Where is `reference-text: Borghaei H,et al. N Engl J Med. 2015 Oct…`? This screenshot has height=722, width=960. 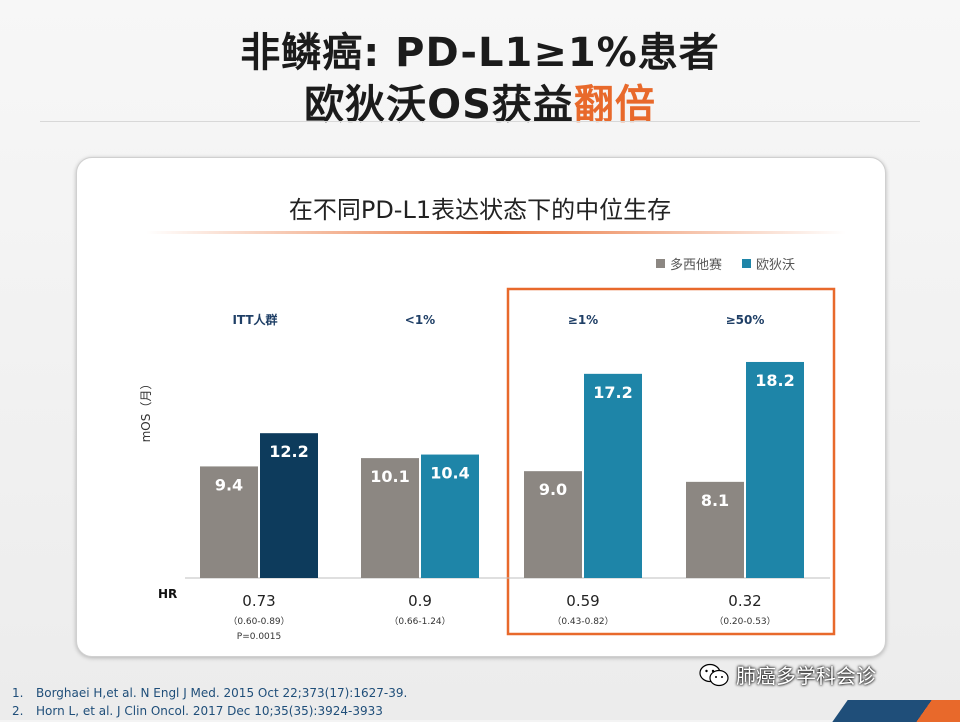 reference-text: Borghaei H,et al. N Engl J Med. 2015 Oct… is located at coordinates (222, 693).